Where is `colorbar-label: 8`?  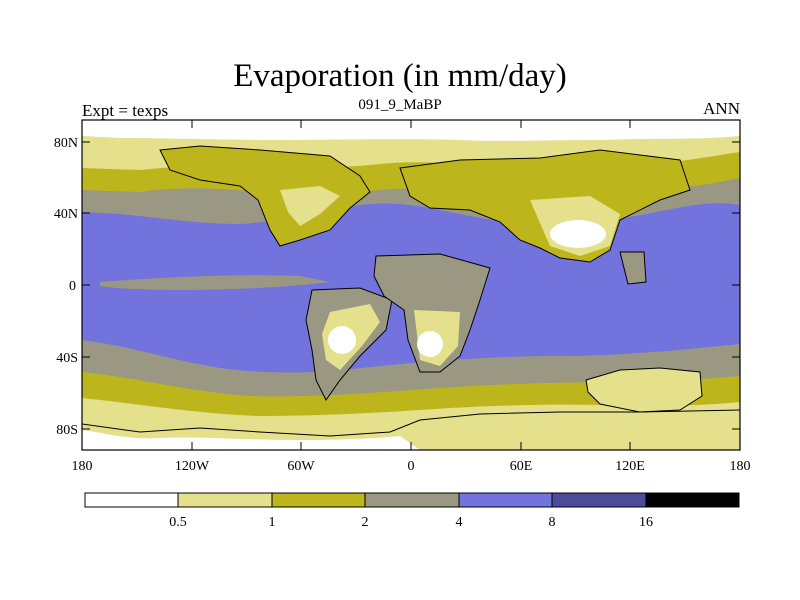
colorbar-label: 8 is located at coordinates (552, 522).